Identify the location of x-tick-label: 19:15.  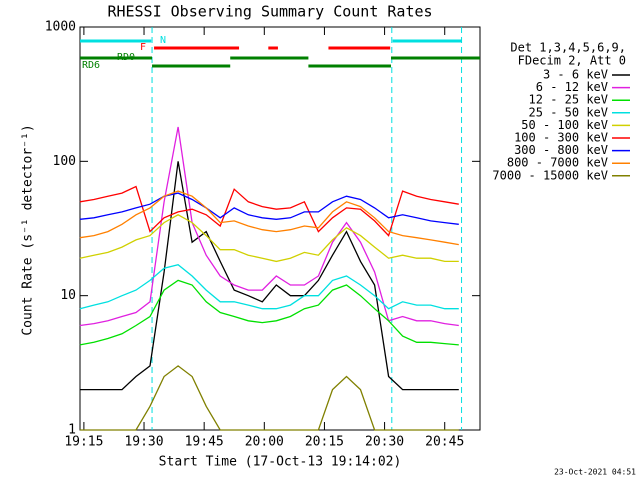
(83, 442).